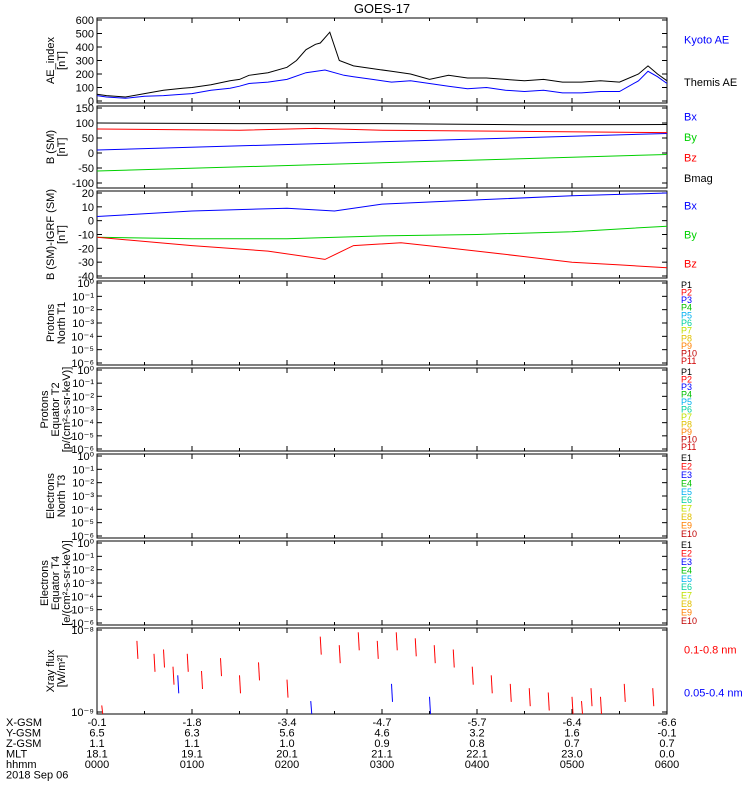 The height and width of the screenshot is (800, 750). Describe the element at coordinates (191, 734) in the screenshot. I see `time-axis-value: 6.3` at that location.